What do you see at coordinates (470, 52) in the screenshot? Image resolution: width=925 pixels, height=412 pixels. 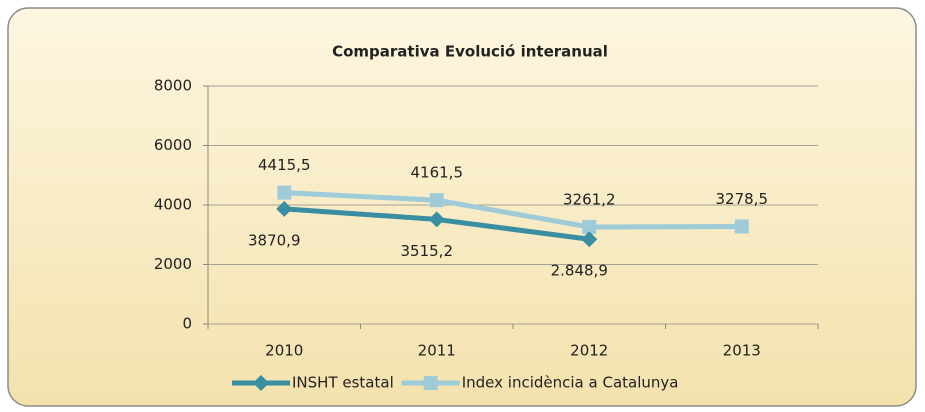 I see `chart-title: Comparativa Evolució interanual` at bounding box center [470, 52].